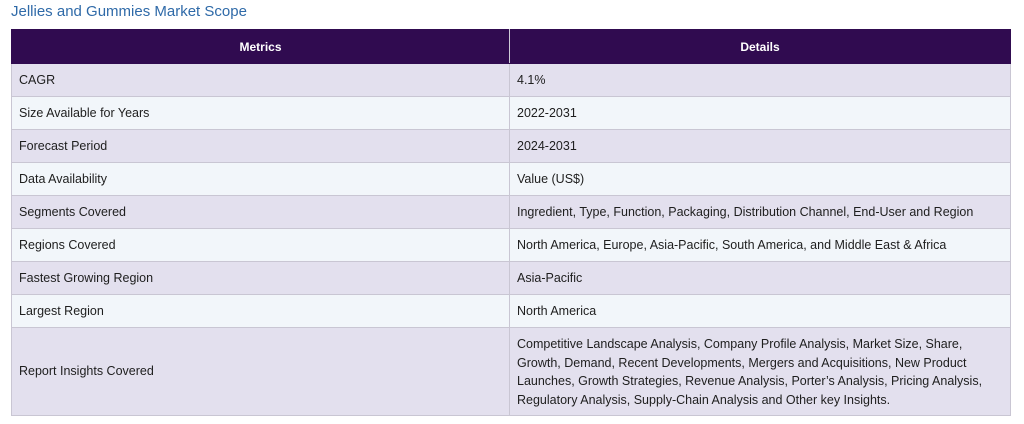 The height and width of the screenshot is (424, 1024). I want to click on metric-cell: Report Insights Covered, so click(260, 371).